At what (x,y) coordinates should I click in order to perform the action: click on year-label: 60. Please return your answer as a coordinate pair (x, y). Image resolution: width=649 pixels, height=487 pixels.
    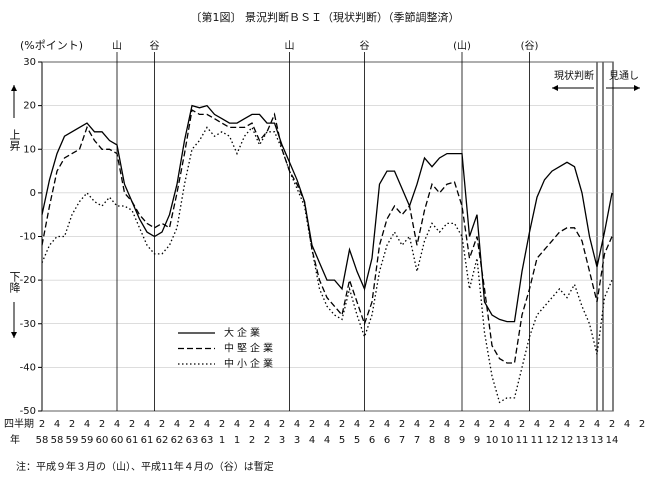
    Looking at the image, I should click on (117, 440).